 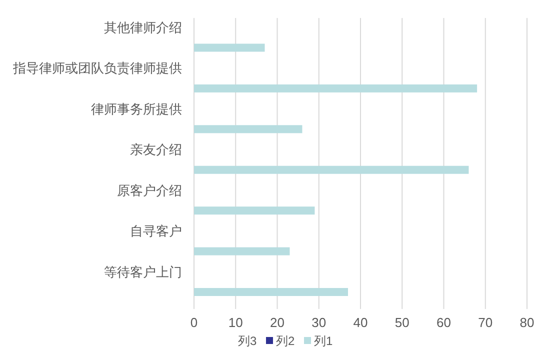 I want to click on x-tick-label: 30, so click(x=319, y=322).